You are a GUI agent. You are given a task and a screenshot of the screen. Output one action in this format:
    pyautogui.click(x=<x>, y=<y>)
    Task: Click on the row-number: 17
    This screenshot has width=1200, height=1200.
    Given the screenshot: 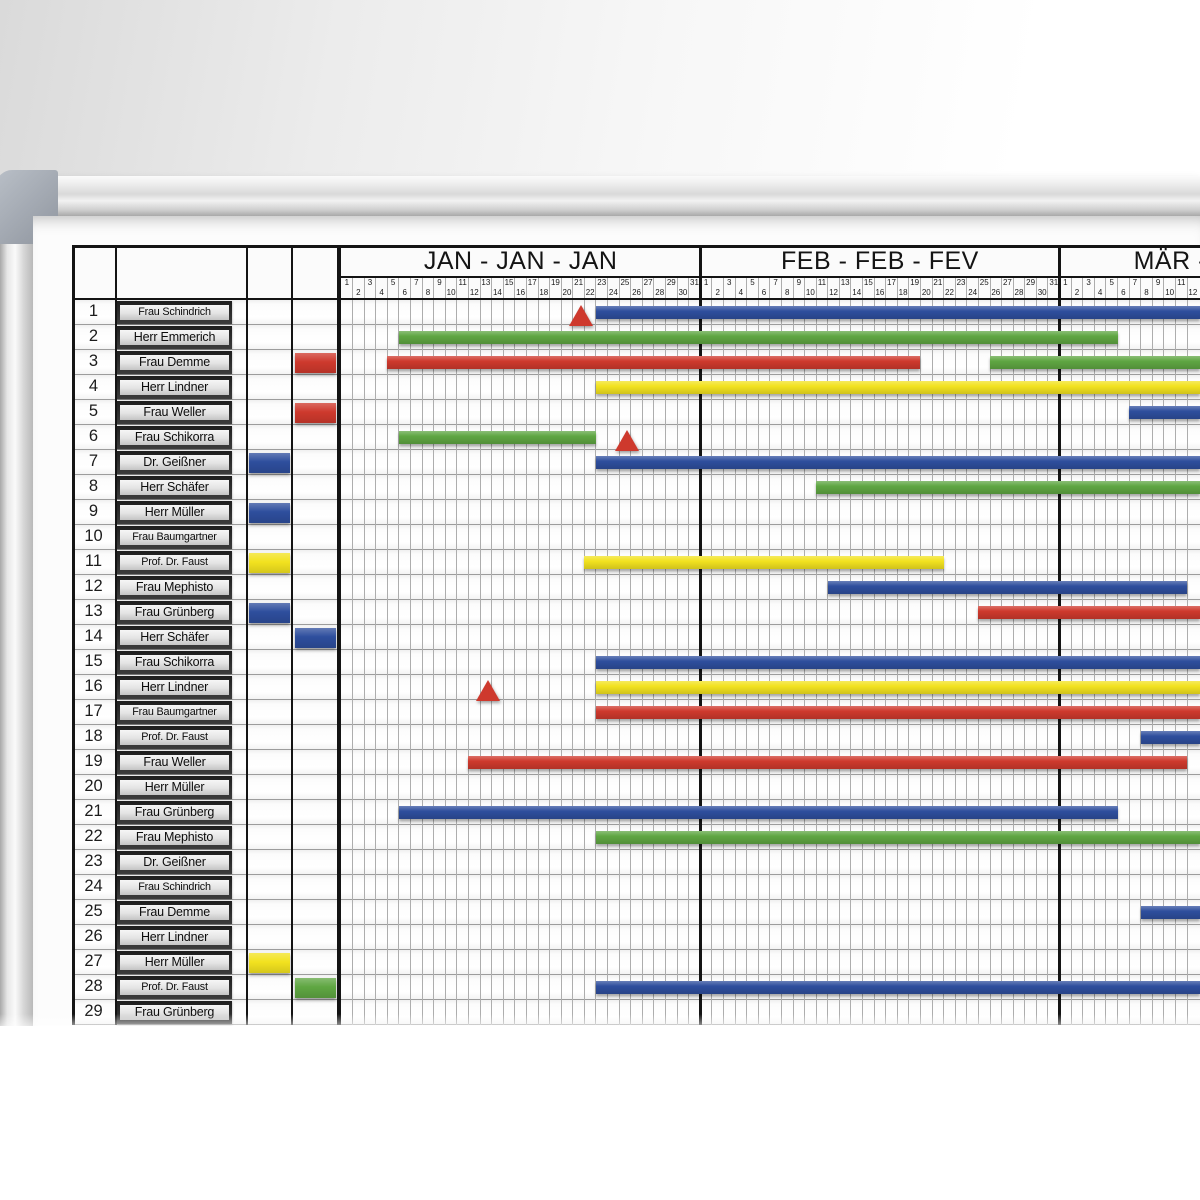 What is the action you would take?
    pyautogui.click(x=93, y=711)
    